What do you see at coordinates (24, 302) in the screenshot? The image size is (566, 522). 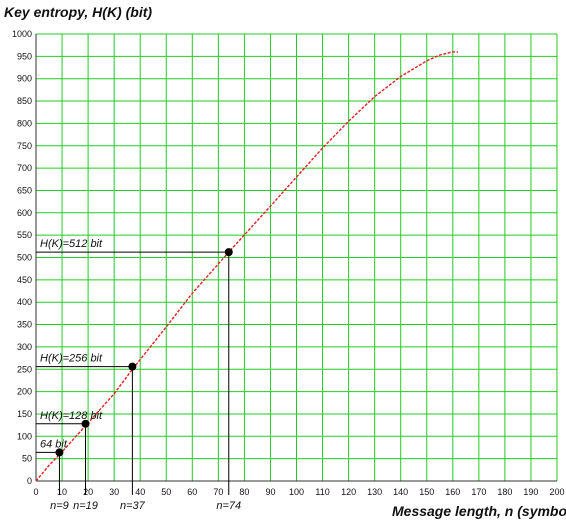 I see `y-tick-label: 400` at bounding box center [24, 302].